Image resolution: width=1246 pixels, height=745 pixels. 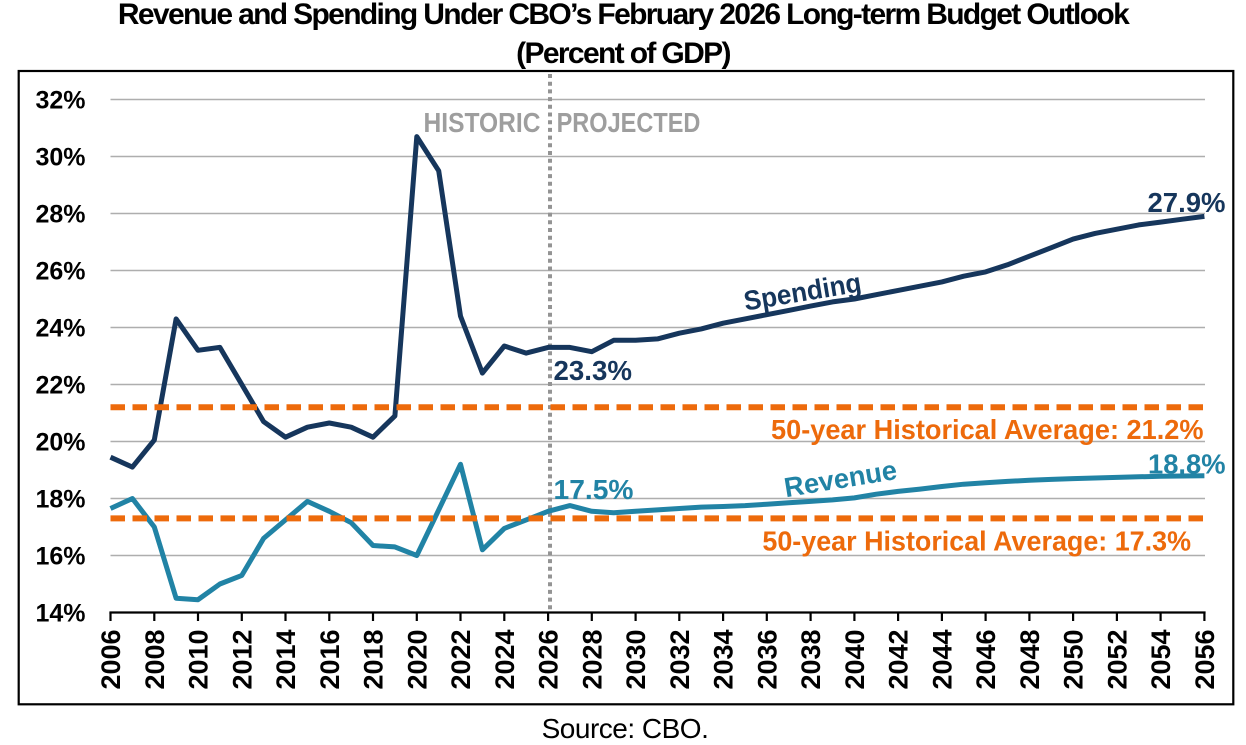 I want to click on svg-text: 2038, so click(x=811, y=659).